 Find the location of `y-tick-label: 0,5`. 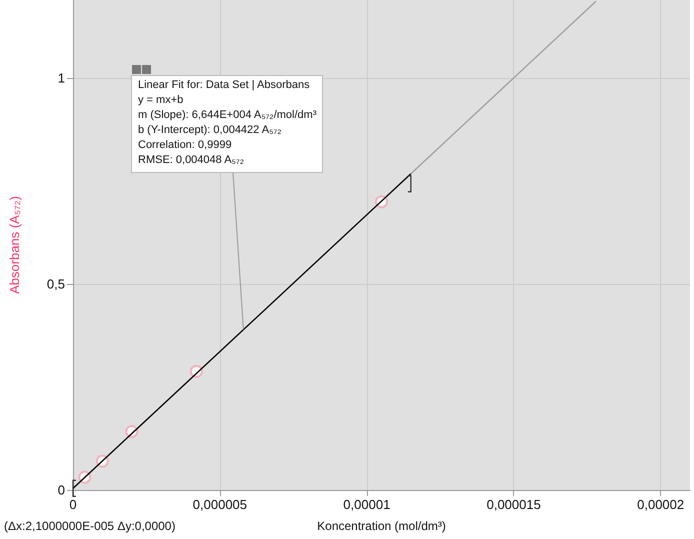

y-tick-label: 0,5 is located at coordinates (55, 284).